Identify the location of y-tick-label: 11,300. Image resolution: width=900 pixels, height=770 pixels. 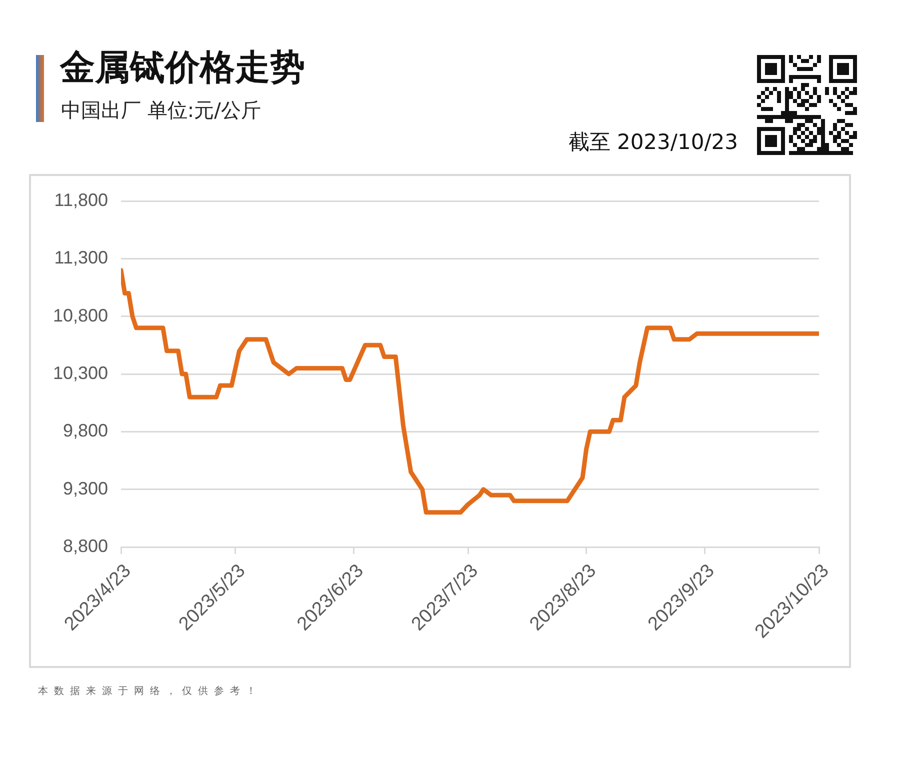
(81, 258).